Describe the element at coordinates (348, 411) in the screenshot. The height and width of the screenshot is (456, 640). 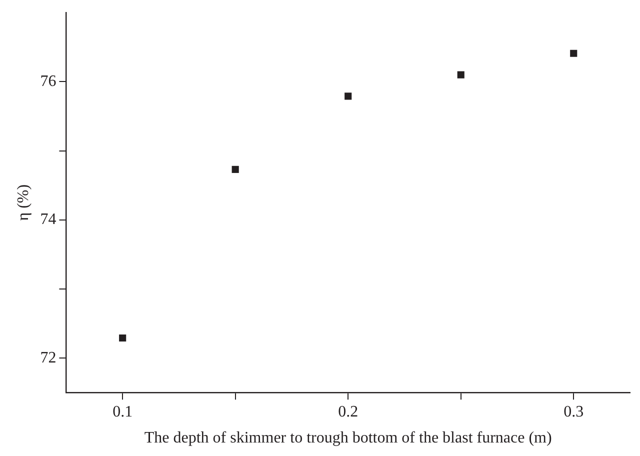
I see `x-tick-label: 0.2` at that location.